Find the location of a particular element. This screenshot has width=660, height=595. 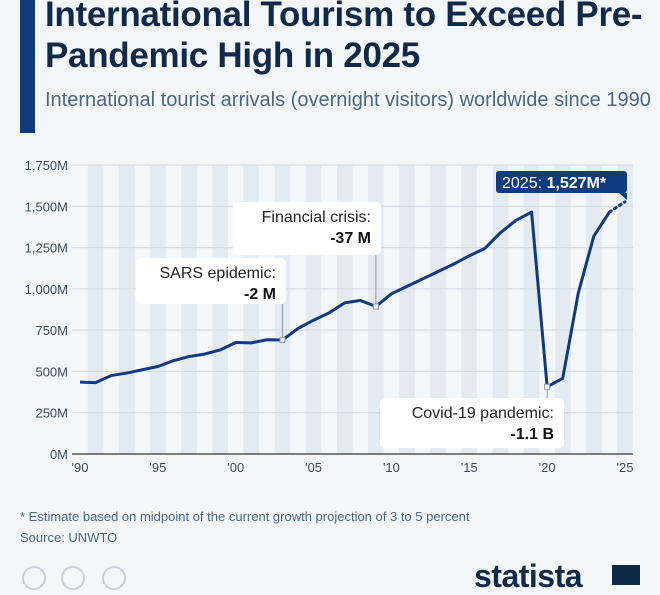

annotation-value: -2 M is located at coordinates (260, 294).